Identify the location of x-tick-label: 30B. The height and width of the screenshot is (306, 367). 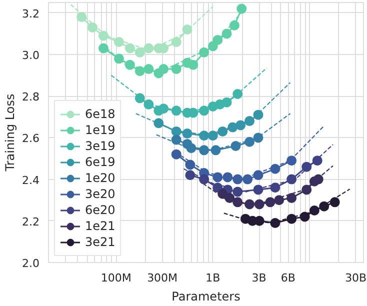
(356, 278).